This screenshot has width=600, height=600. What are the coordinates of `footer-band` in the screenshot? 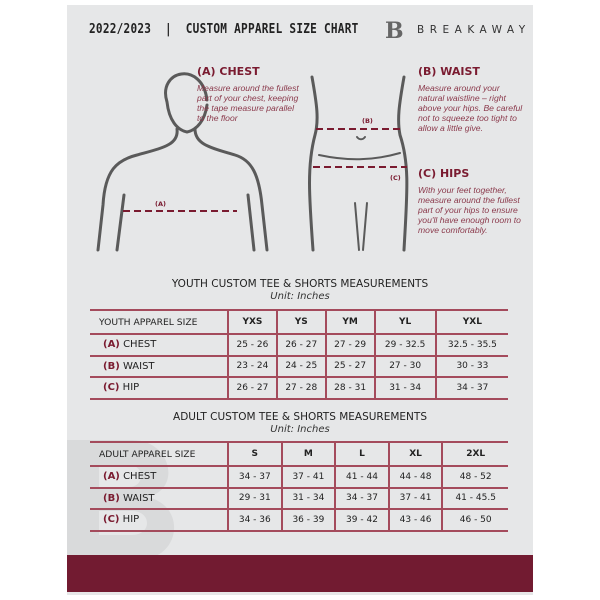 It's located at (300, 573).